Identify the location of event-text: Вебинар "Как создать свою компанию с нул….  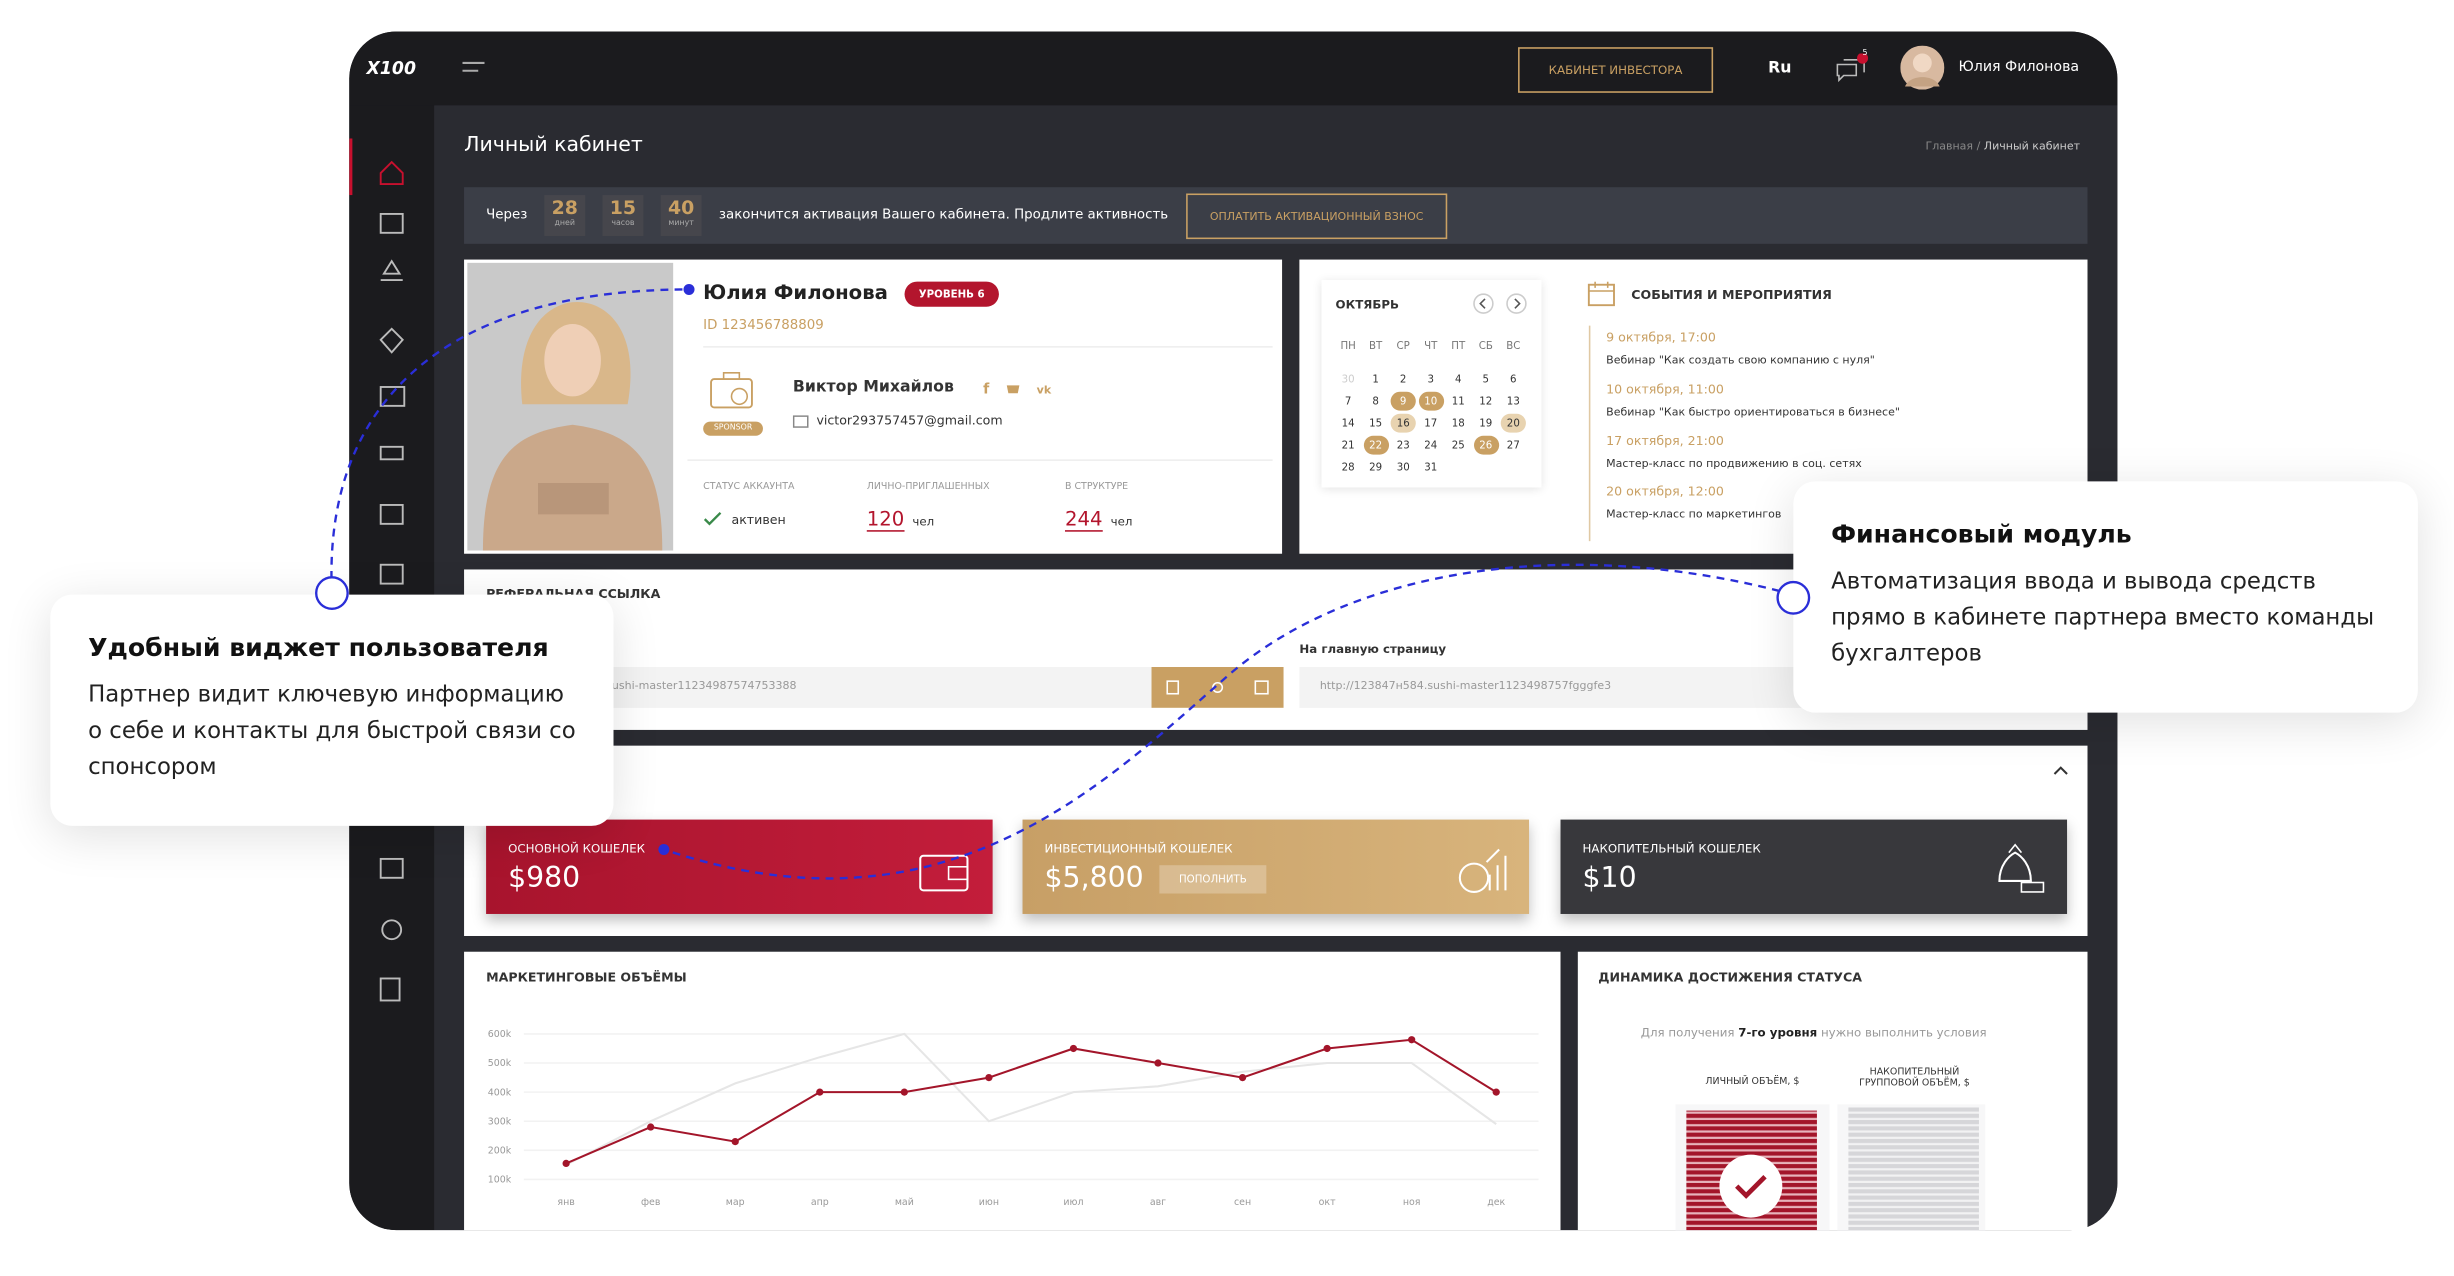
(1740, 360).